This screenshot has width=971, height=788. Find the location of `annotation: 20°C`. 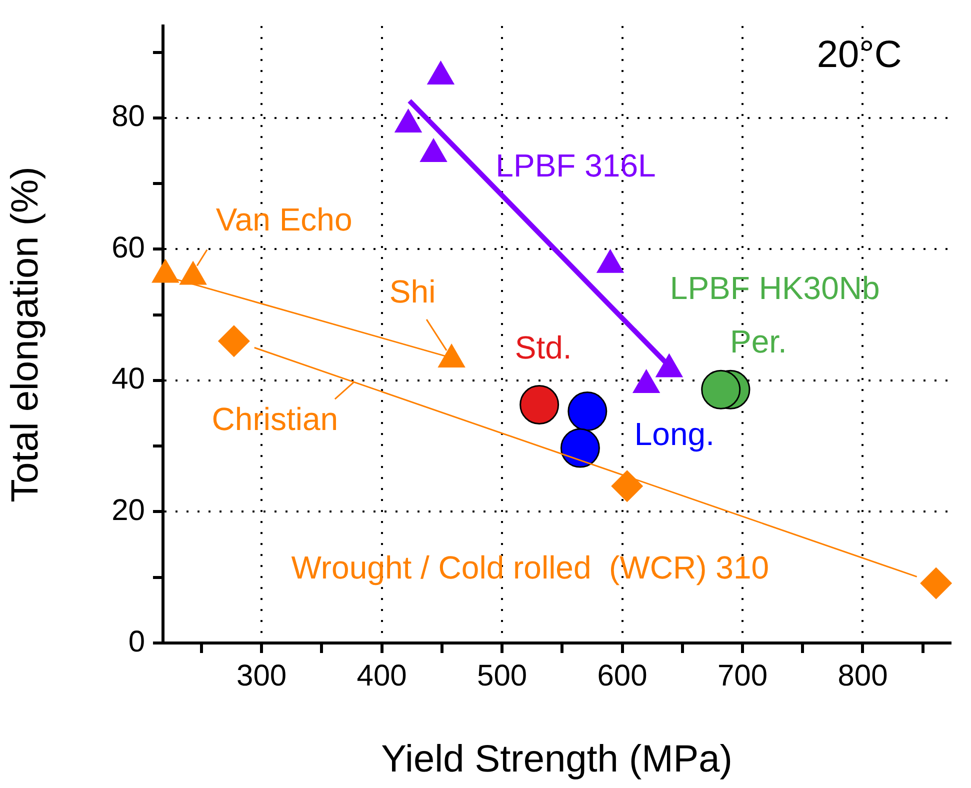

annotation: 20°C is located at coordinates (859, 55).